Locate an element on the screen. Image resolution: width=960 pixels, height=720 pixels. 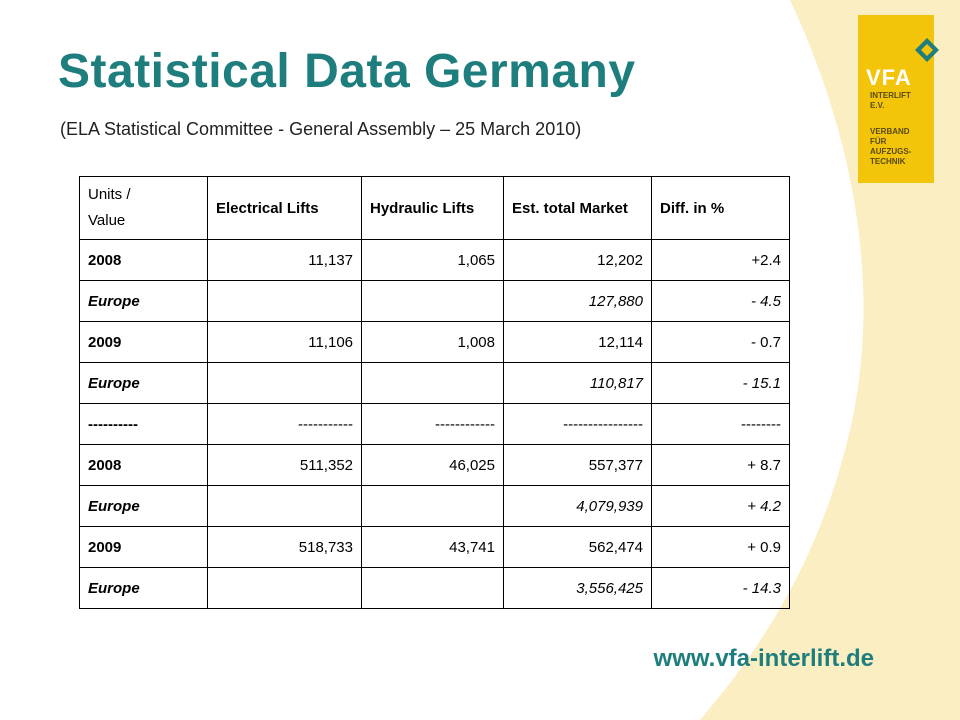
table-cell: ------------ is located at coordinates (432, 424).